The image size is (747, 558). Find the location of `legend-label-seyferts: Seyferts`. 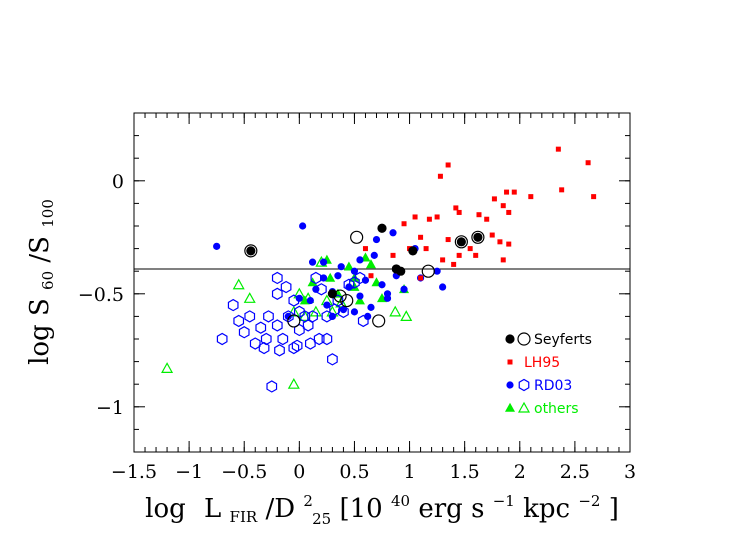

legend-label-seyferts: Seyferts is located at coordinates (563, 340).